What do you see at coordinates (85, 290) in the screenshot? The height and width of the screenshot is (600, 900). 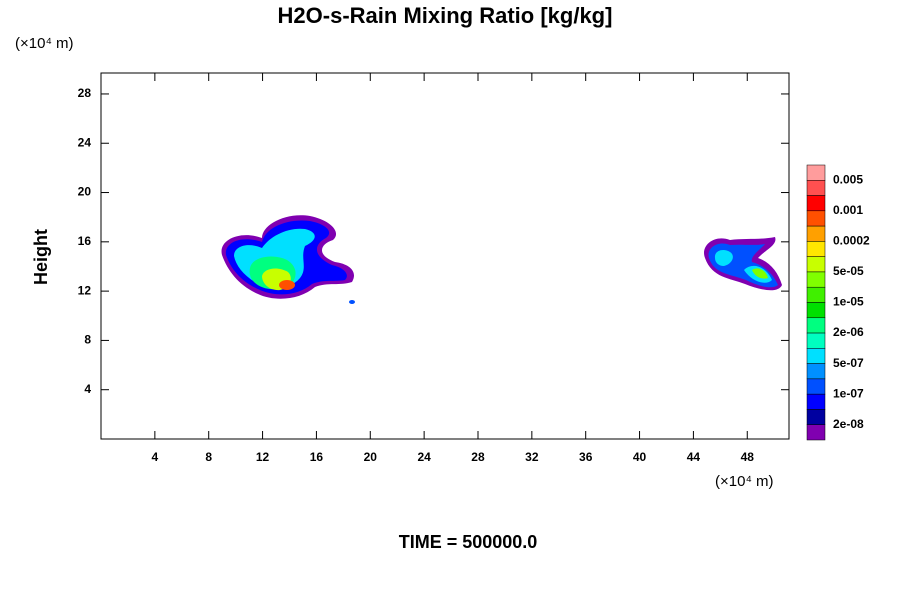 I see `y-tick-label: 12` at bounding box center [85, 290].